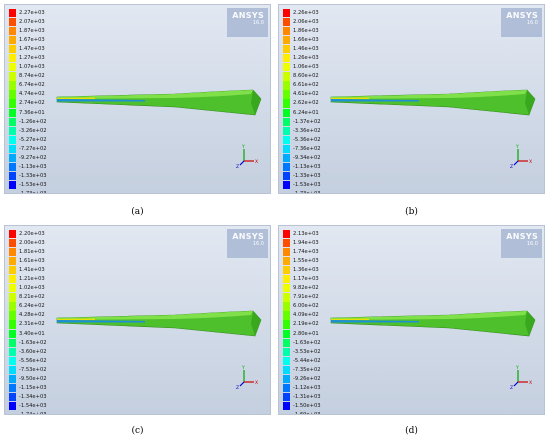 Image resolution: width=550 pixels, height=438 pixels. What do you see at coordinates (34, 412) in the screenshot?
I see `legend-row: -1.74e+03` at bounding box center [34, 412].